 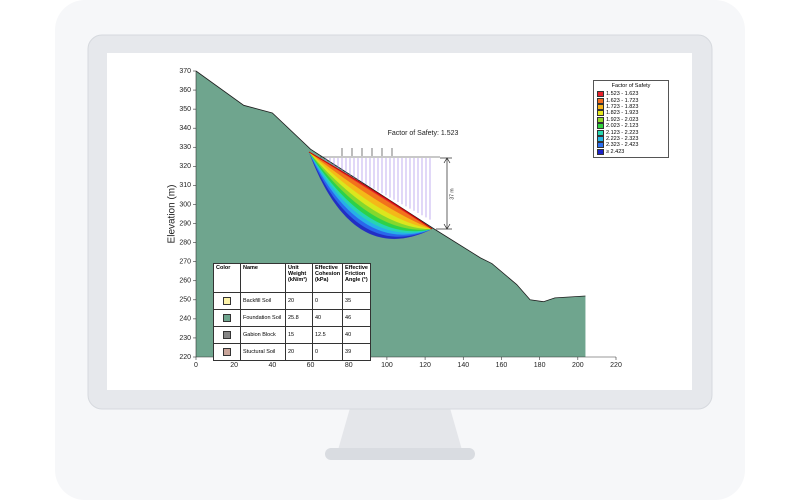 I want to click on legend-label: ≥ 2.423, so click(x=615, y=151).